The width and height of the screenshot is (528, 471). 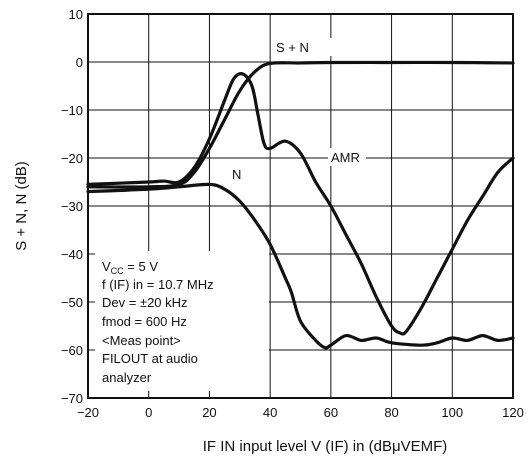 What do you see at coordinates (331, 412) in the screenshot?
I see `x-tick-label: 60` at bounding box center [331, 412].